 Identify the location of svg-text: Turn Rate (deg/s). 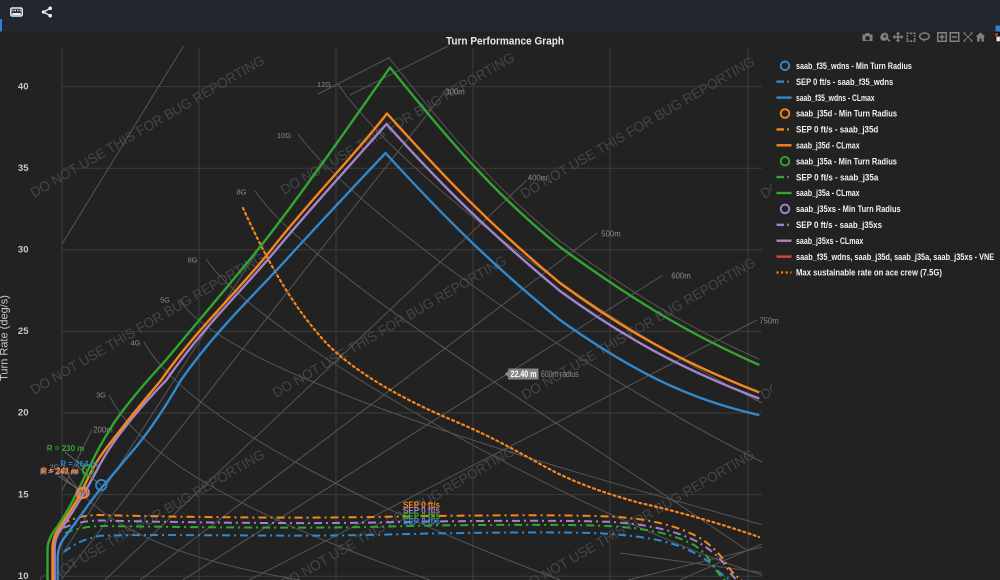
(5, 338).